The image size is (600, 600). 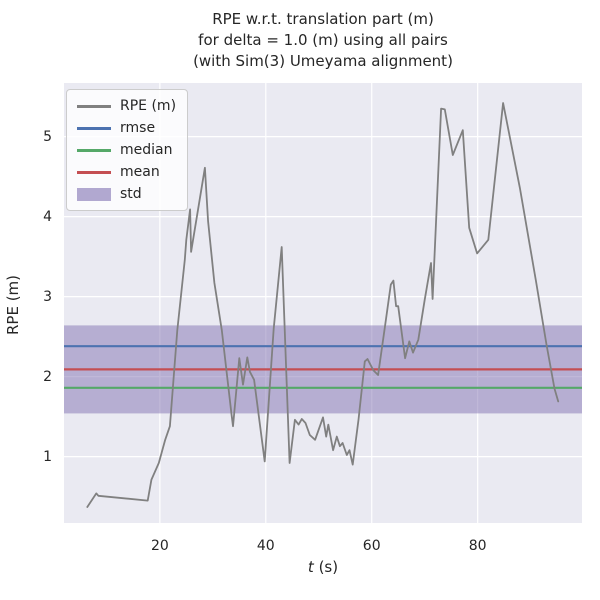 What do you see at coordinates (310, 567) in the screenshot?
I see `x-axis-label-var: t` at bounding box center [310, 567].